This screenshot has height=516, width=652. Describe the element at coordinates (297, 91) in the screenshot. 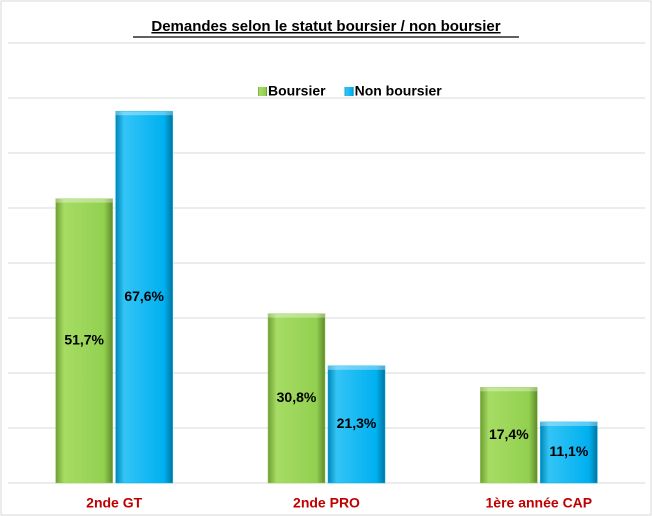

I see `legend-label: Boursier` at that location.